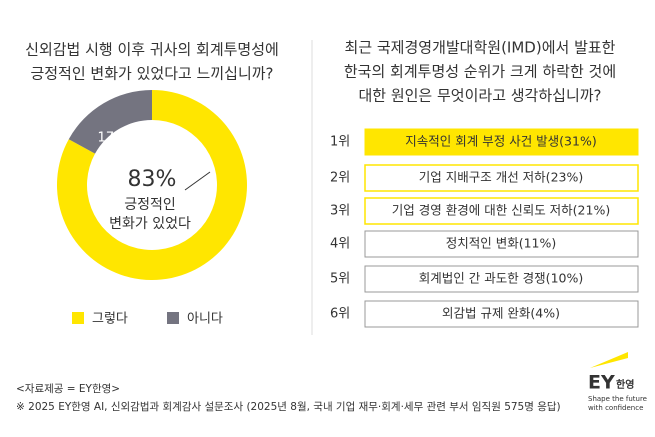  What do you see at coordinates (609, 360) in the screenshot?
I see `logo-beam` at bounding box center [609, 360].